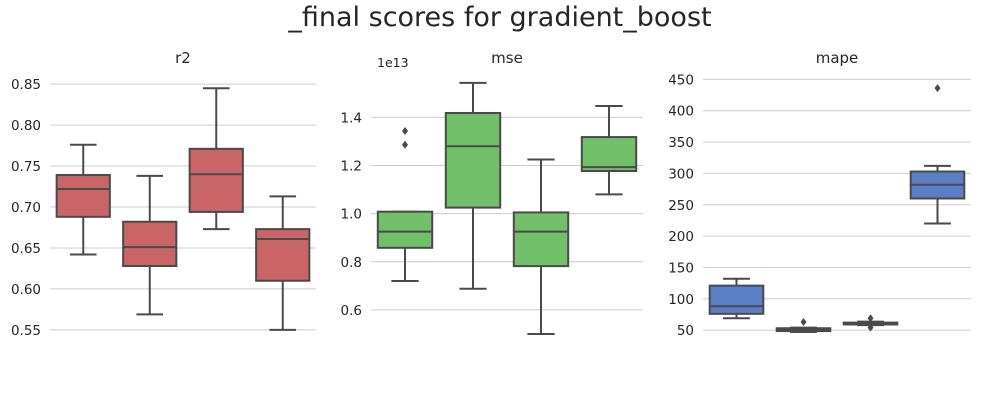  Describe the element at coordinates (681, 112) in the screenshot. I see `panel-3-ytick-label: 400` at that location.